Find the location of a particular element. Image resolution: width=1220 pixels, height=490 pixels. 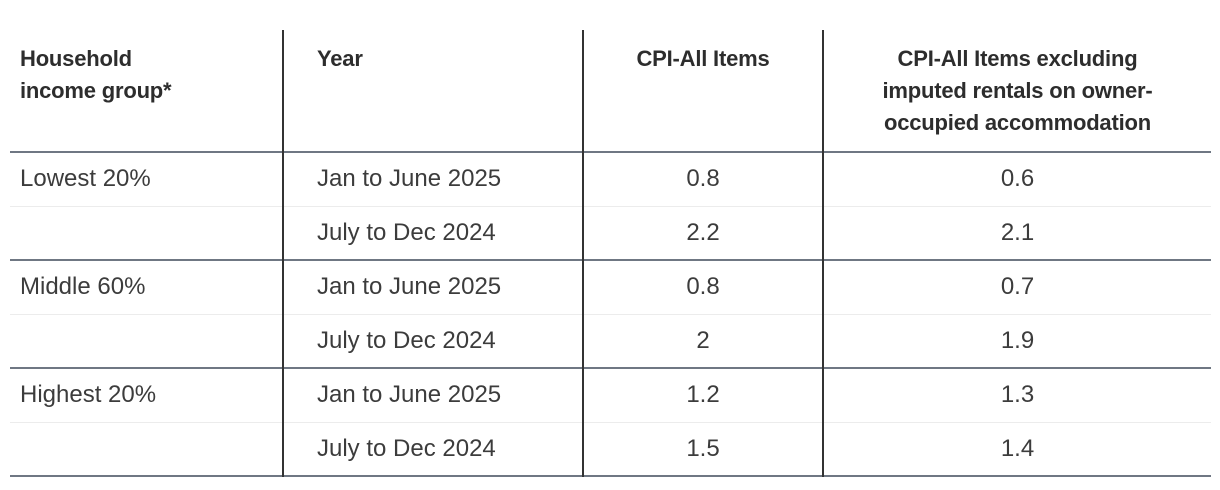

table-row-highest20-july-dec-2024: July to Dec 2024 1.5 1.4 is located at coordinates (610, 449).